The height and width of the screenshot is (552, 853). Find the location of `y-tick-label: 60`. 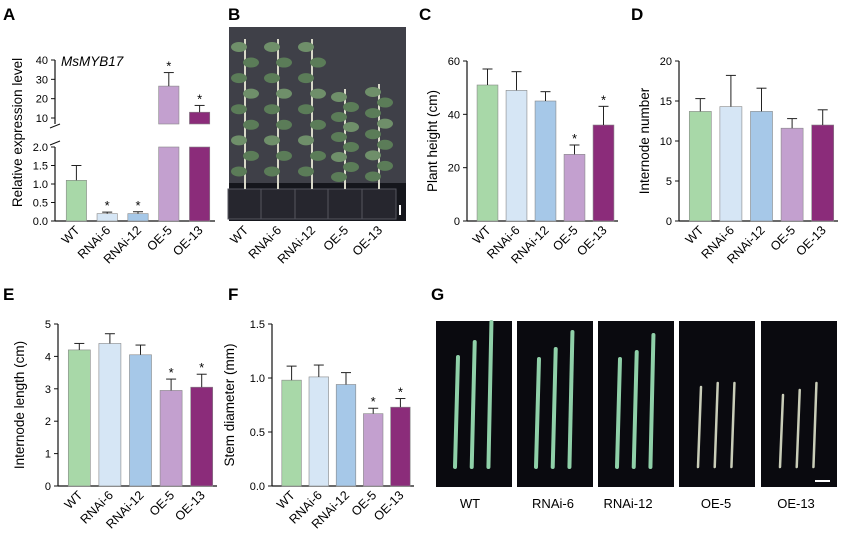

y-tick-label: 60 is located at coordinates (454, 62).